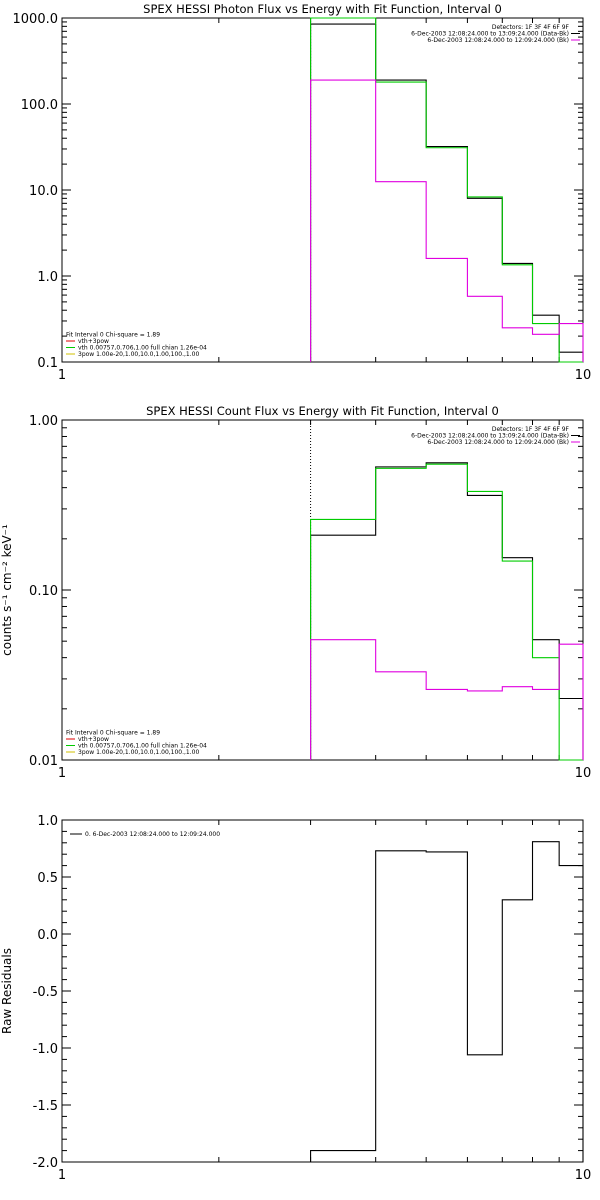 The image size is (600, 1200). Describe the element at coordinates (43, 591) in the screenshot. I see `y-tick-label: 0.10` at that location.